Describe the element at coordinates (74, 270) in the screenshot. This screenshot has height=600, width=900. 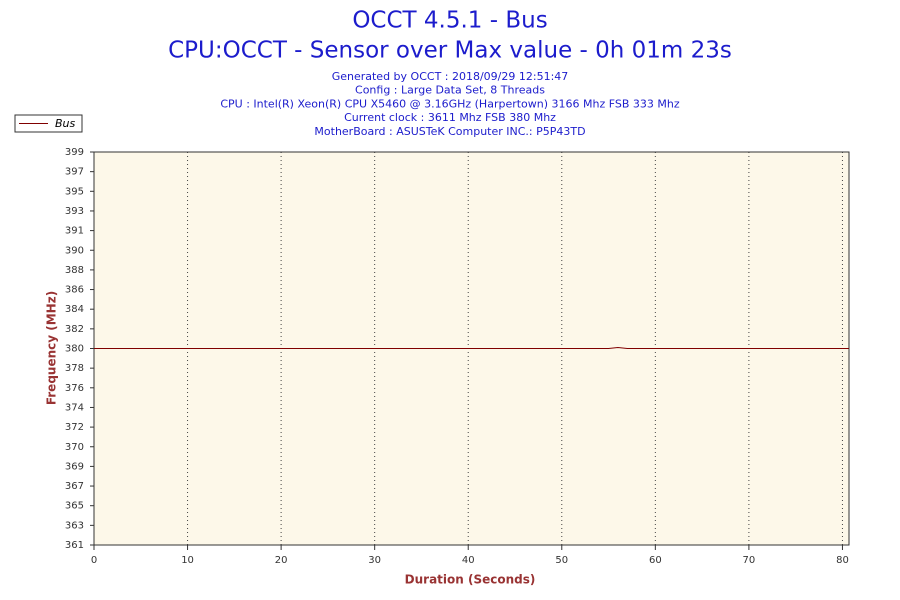
I see `y-tick-label: 388` at that location.